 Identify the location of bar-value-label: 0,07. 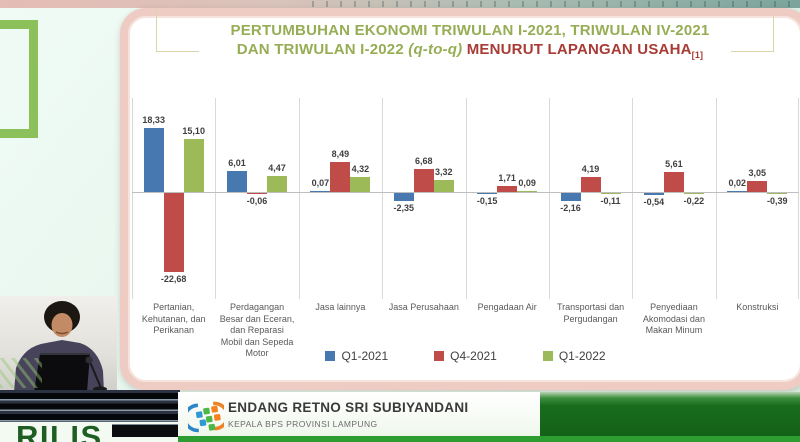
(320, 183).